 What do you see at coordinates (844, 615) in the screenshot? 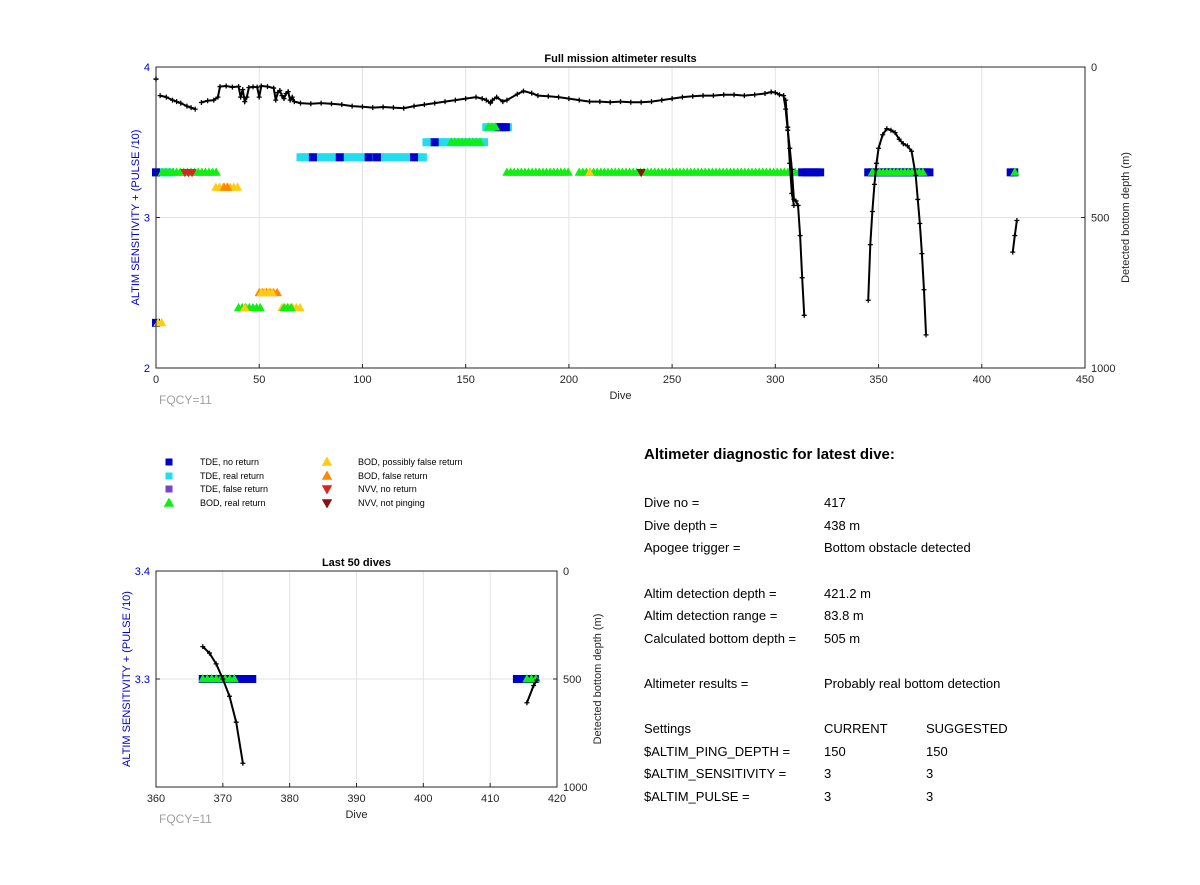
I see `diagnostic-value: 83.8 m` at bounding box center [844, 615].